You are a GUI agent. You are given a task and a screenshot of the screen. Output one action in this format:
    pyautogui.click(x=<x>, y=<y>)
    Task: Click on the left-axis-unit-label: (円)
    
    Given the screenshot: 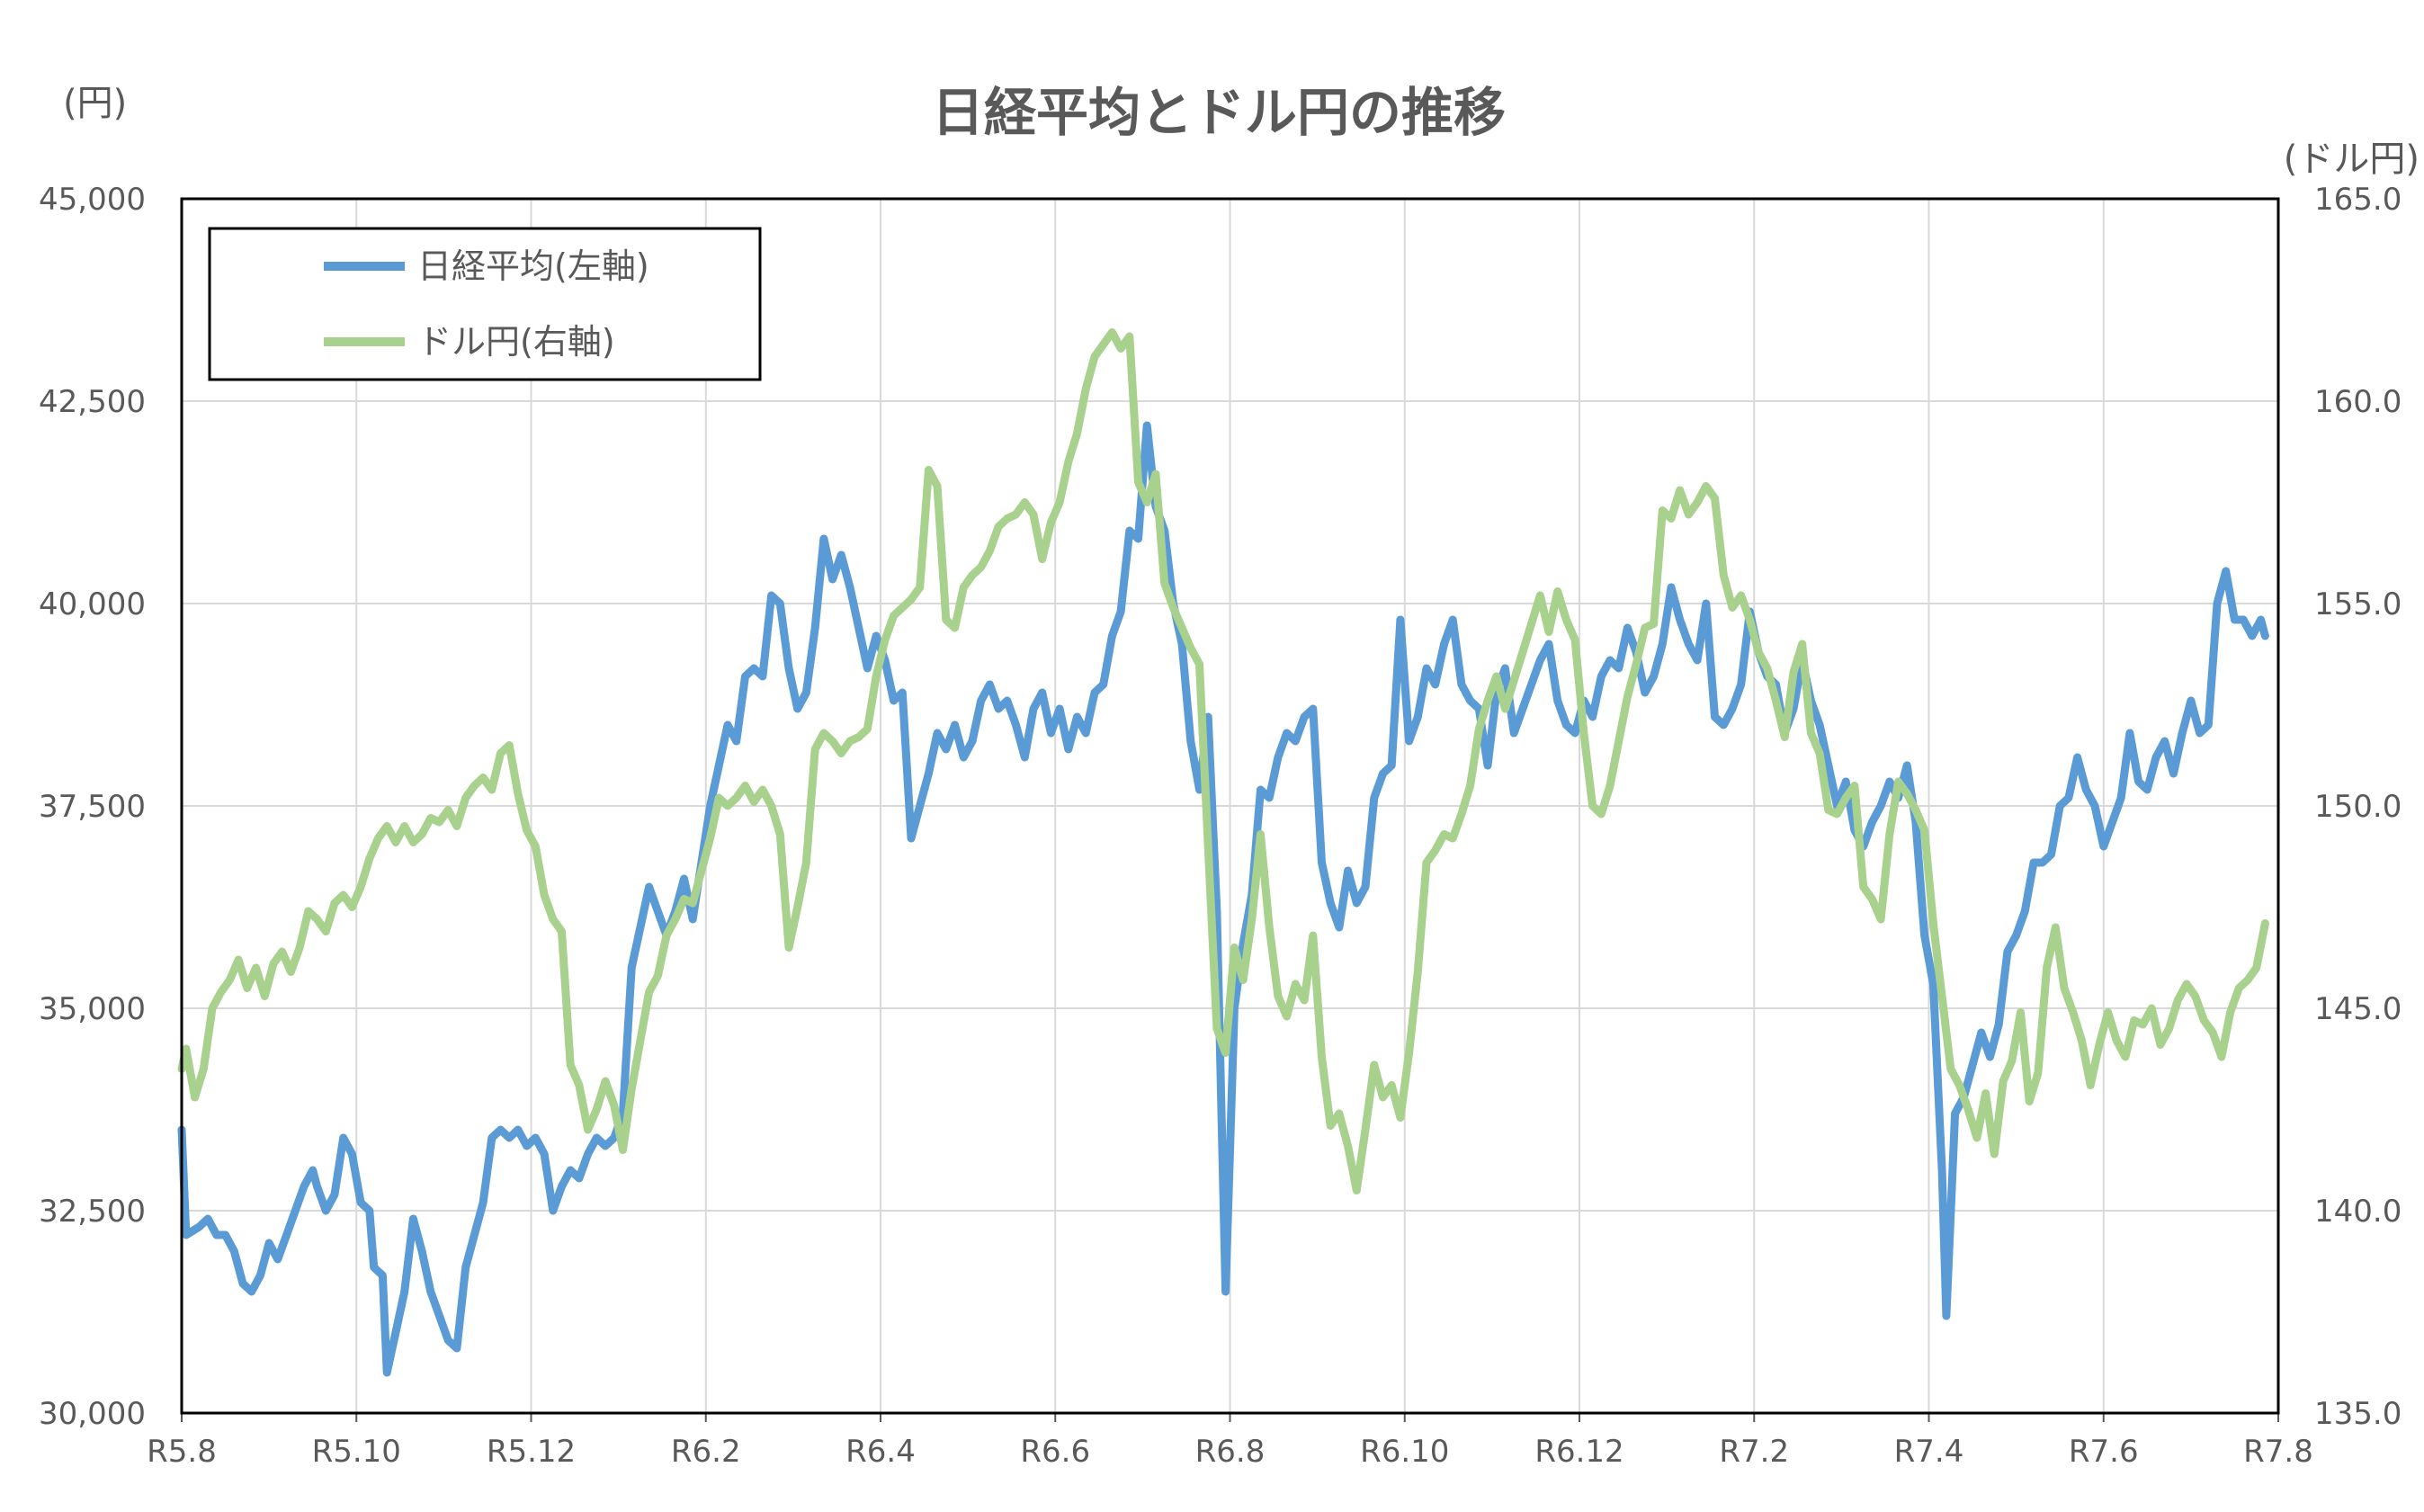 What is the action you would take?
    pyautogui.click(x=95, y=103)
    